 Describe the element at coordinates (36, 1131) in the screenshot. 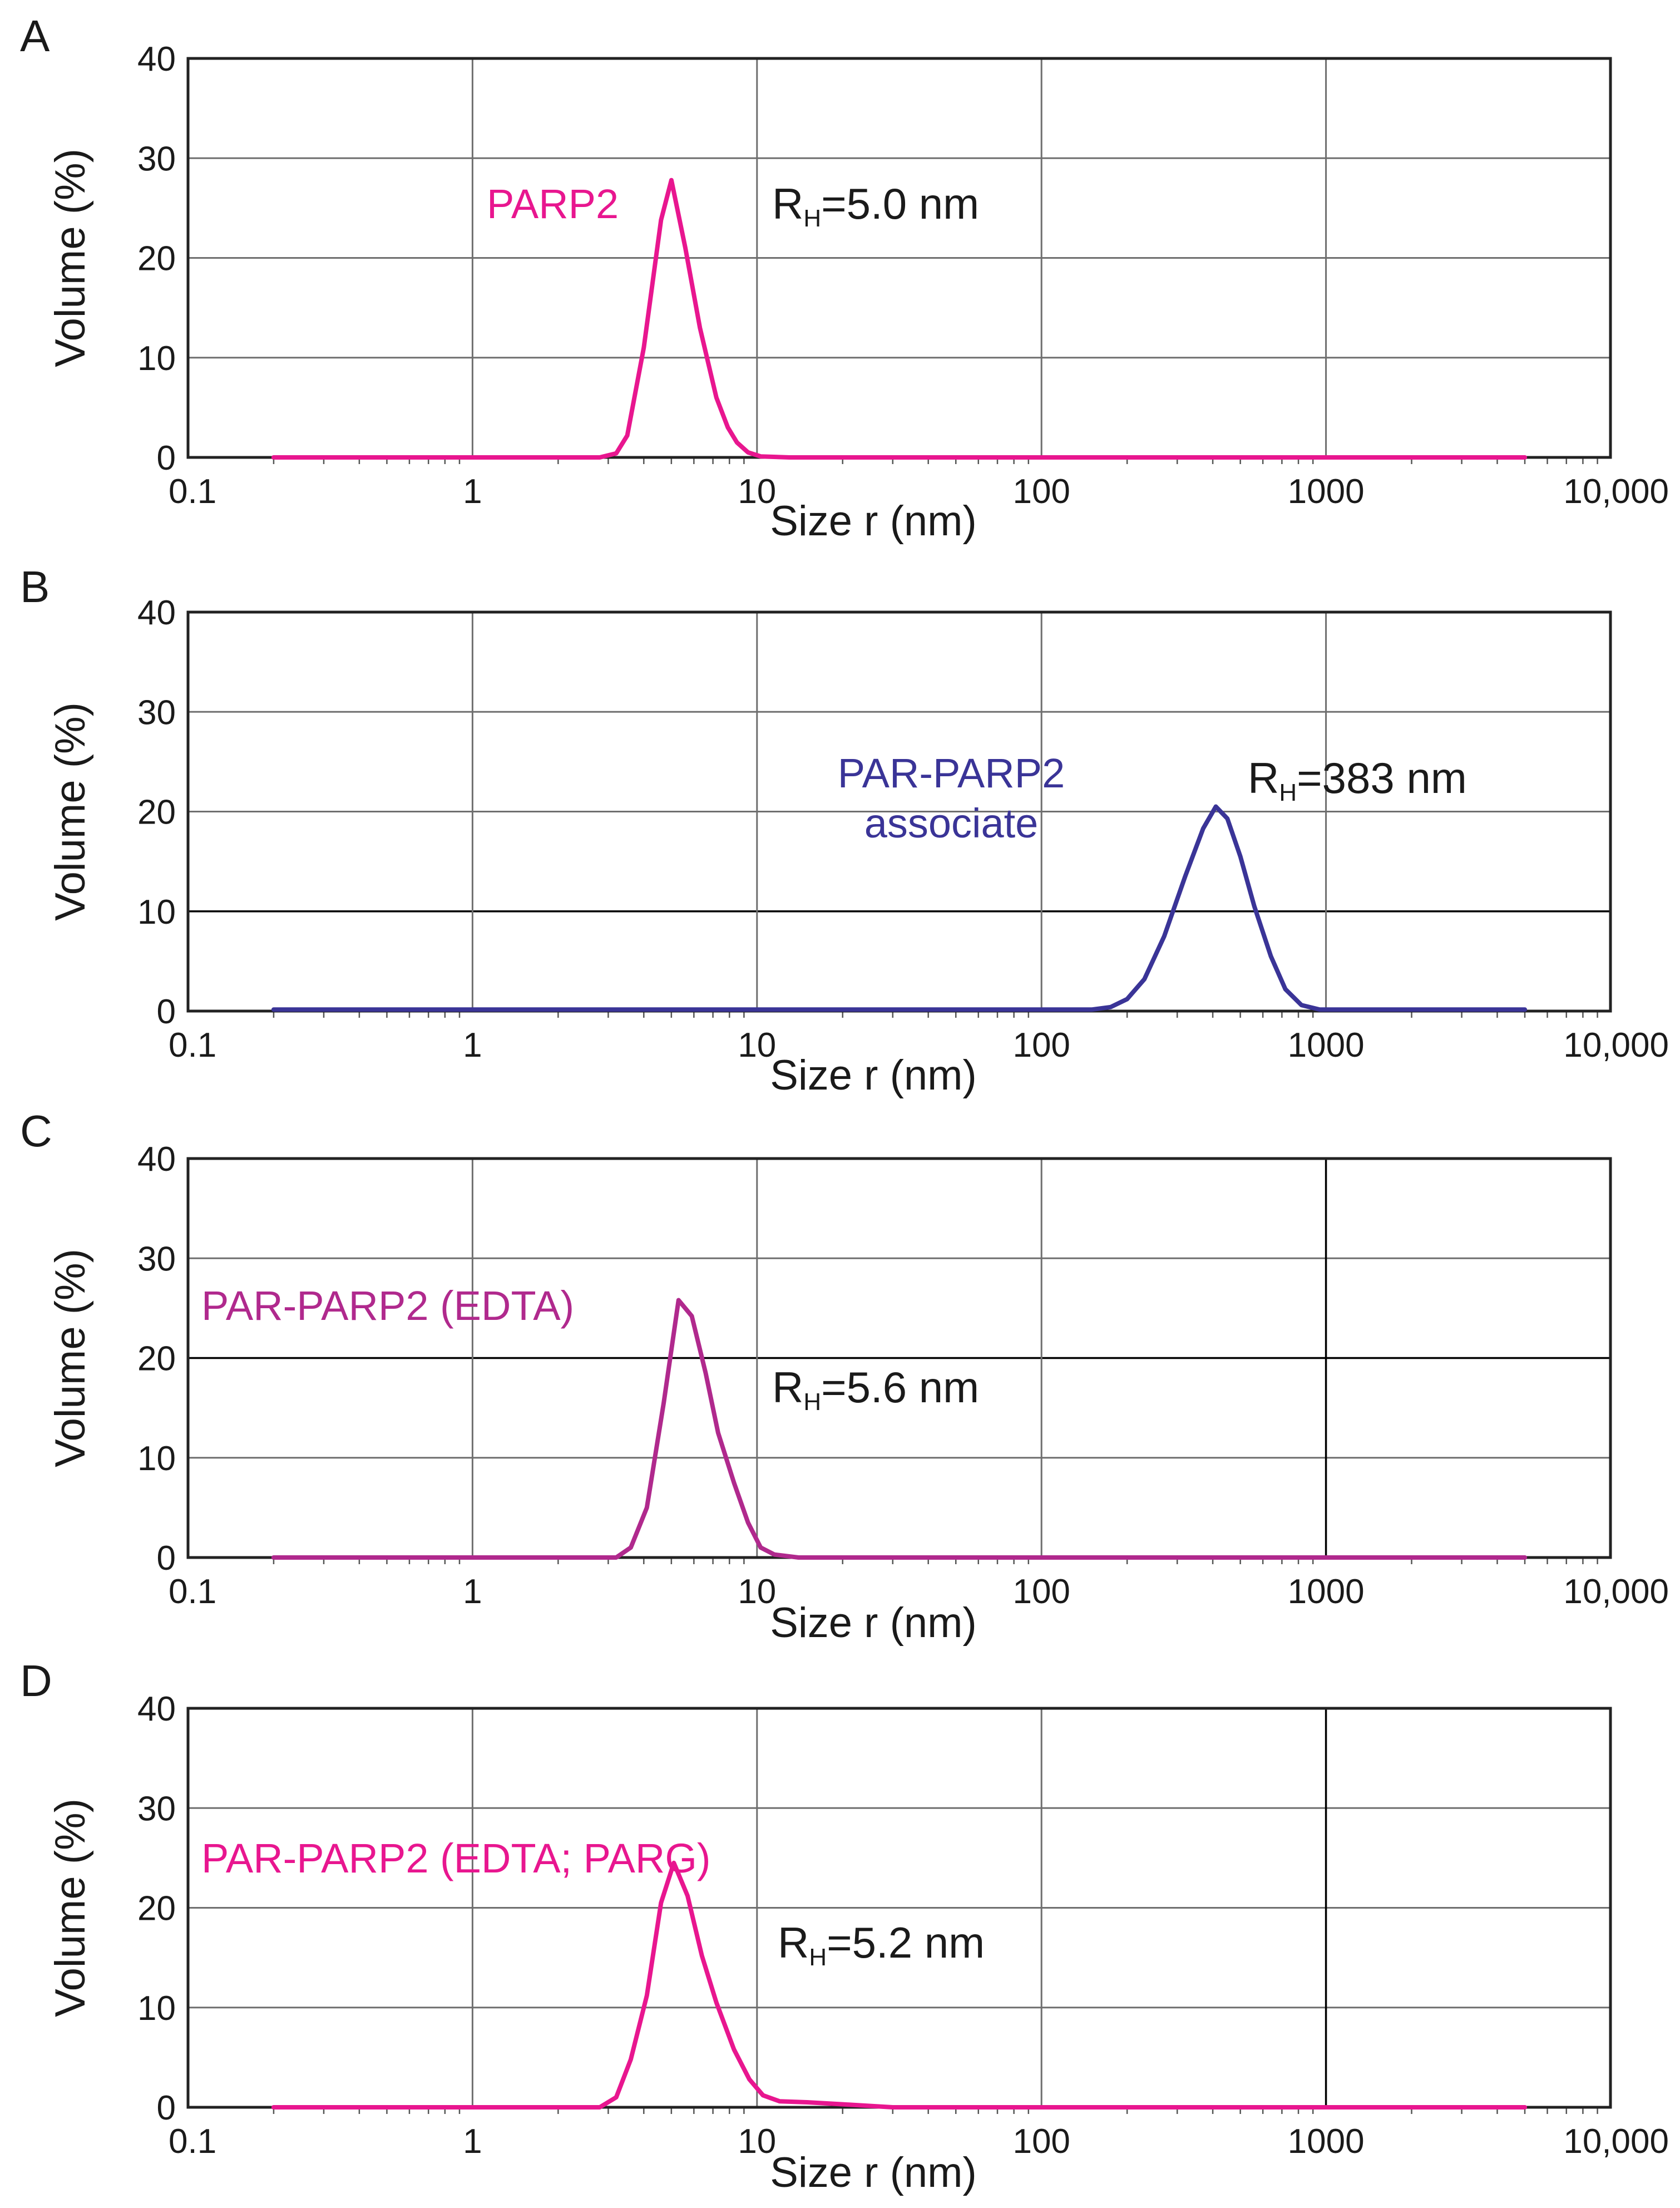

I see `panel-letter: C` at that location.